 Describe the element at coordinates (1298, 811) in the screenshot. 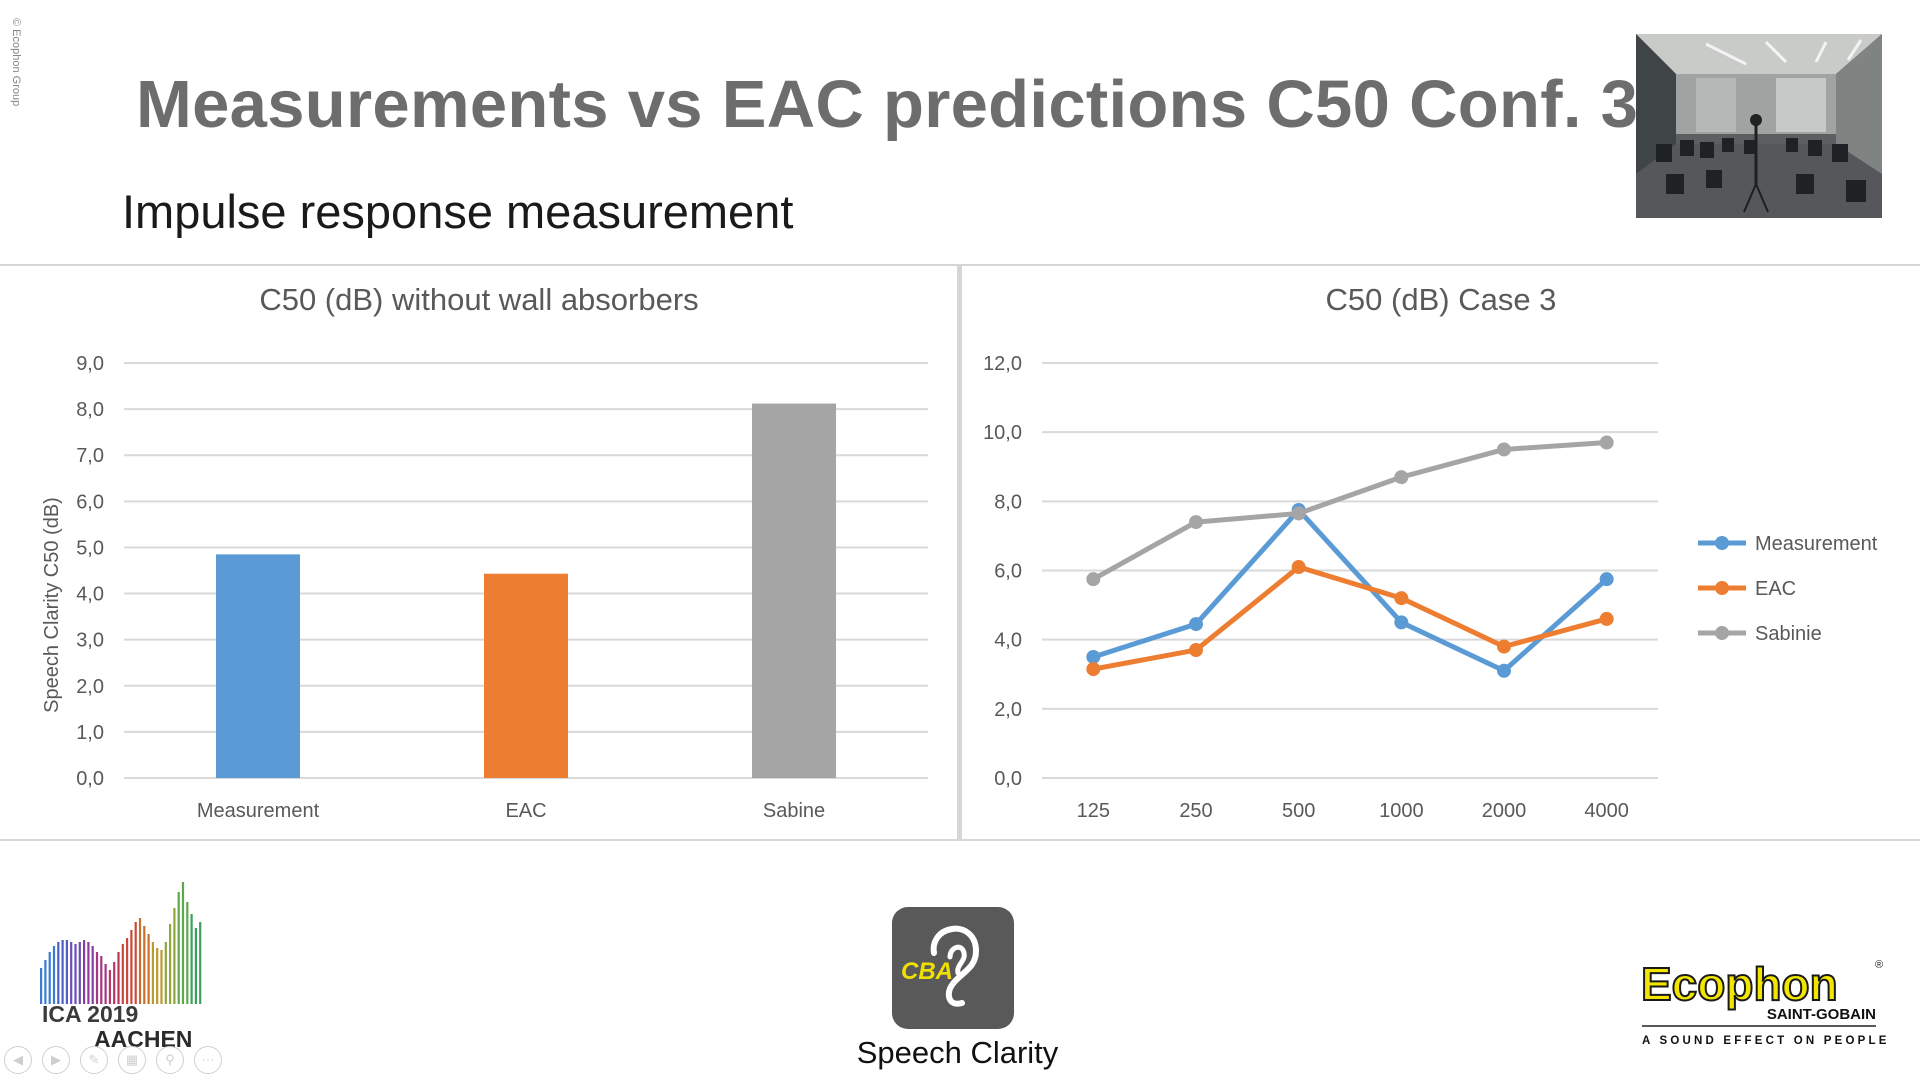

I see `line-x-tick-label: 500` at that location.